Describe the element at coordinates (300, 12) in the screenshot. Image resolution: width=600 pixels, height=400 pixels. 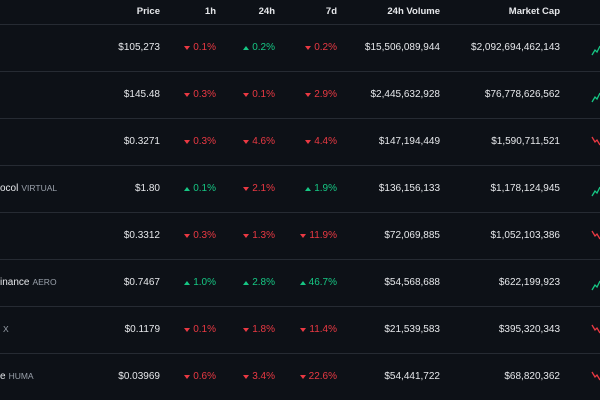
I see `table-header: Price 1h 24h 7d 24h Volume Market Cap` at that location.